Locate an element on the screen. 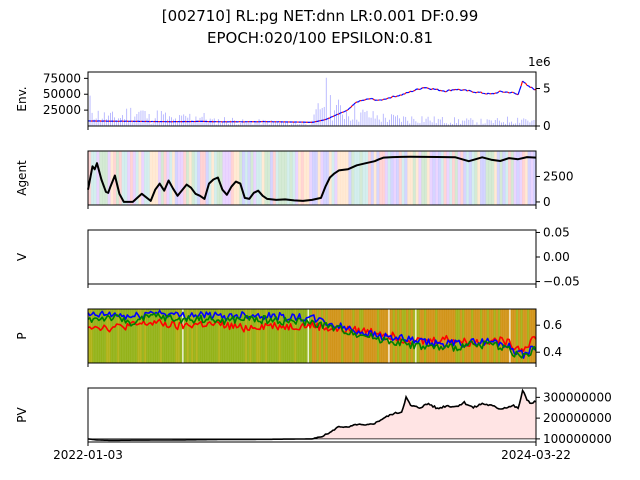 This screenshot has height=480, width=640. figure-title-line2: EPOCH:020/100 EPSILON:0.81 is located at coordinates (320, 38).